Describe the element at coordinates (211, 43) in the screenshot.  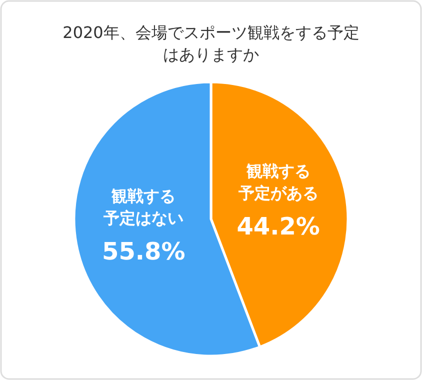
I see `chart-title: 2020年、会場でスポーツ観戦をする予定はありますか` at that location.